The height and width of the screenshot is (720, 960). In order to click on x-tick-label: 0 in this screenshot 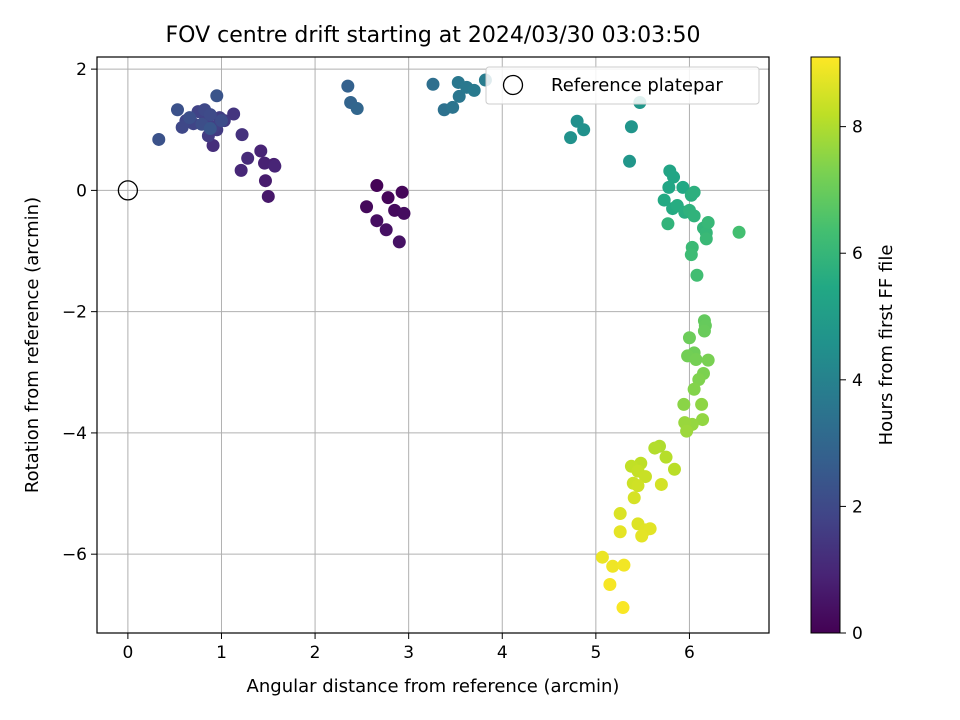, I will do `click(127, 653)`.